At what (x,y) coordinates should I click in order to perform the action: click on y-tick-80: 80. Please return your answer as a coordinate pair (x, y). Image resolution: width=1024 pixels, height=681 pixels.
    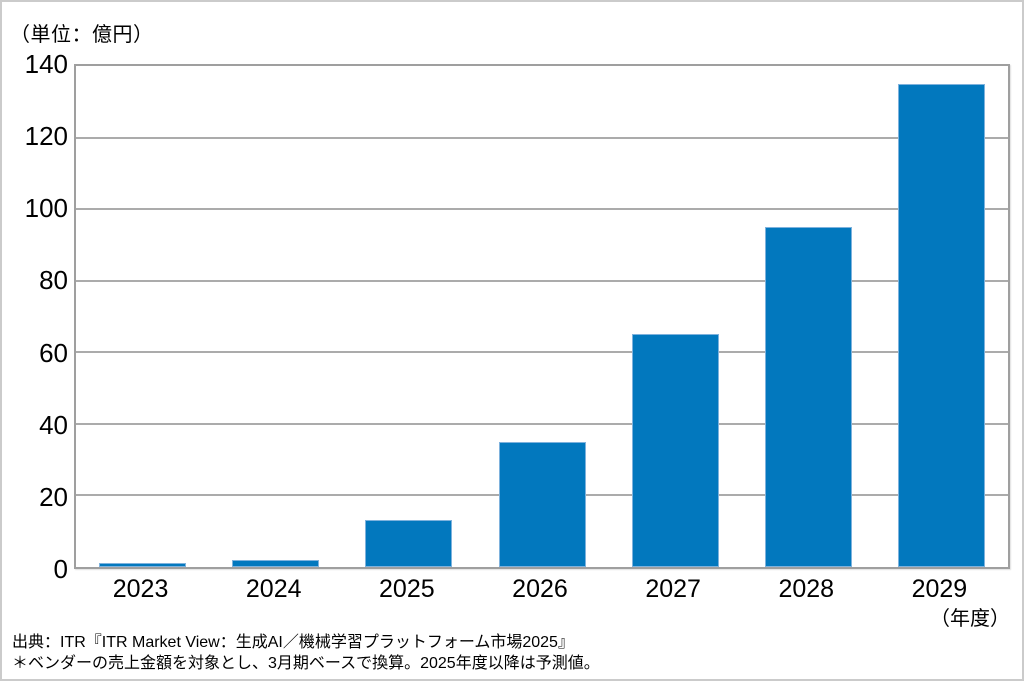
    Looking at the image, I should click on (53, 280).